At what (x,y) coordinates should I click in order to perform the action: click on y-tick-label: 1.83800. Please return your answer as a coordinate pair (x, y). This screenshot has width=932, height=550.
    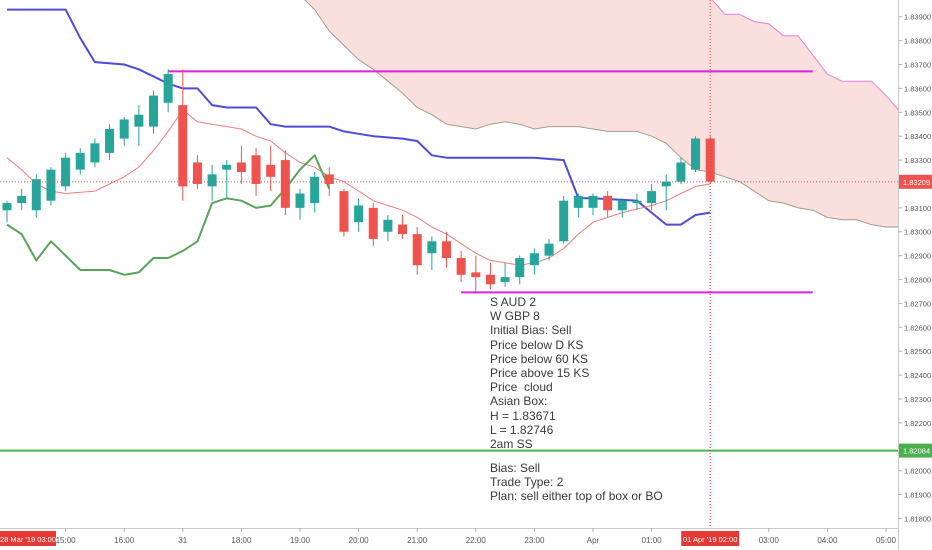
    Looking at the image, I should click on (917, 41).